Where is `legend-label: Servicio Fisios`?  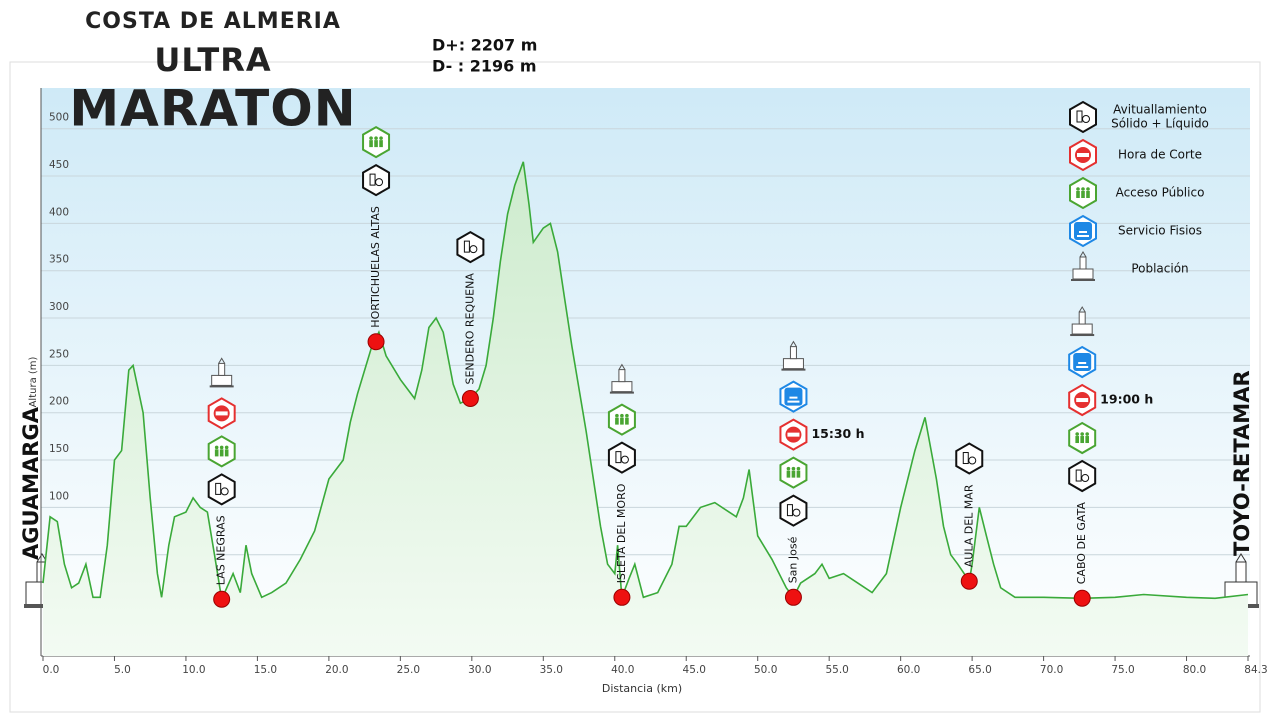 legend-label: Servicio Fisios is located at coordinates (1160, 231).